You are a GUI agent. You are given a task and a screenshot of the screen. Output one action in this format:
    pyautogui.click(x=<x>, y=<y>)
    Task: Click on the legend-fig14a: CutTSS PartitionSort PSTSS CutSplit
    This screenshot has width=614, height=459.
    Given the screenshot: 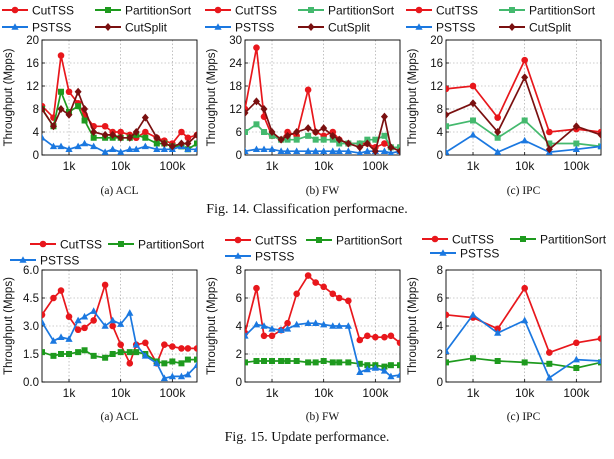 What is the action you would take?
    pyautogui.click(x=97, y=19)
    